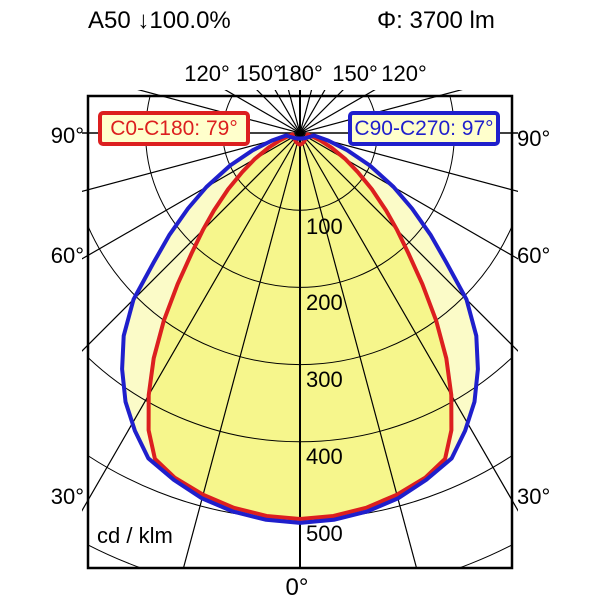  Describe the element at coordinates (159, 20) in the screenshot. I see `product-code-label: A50 ↓100.0%` at that location.